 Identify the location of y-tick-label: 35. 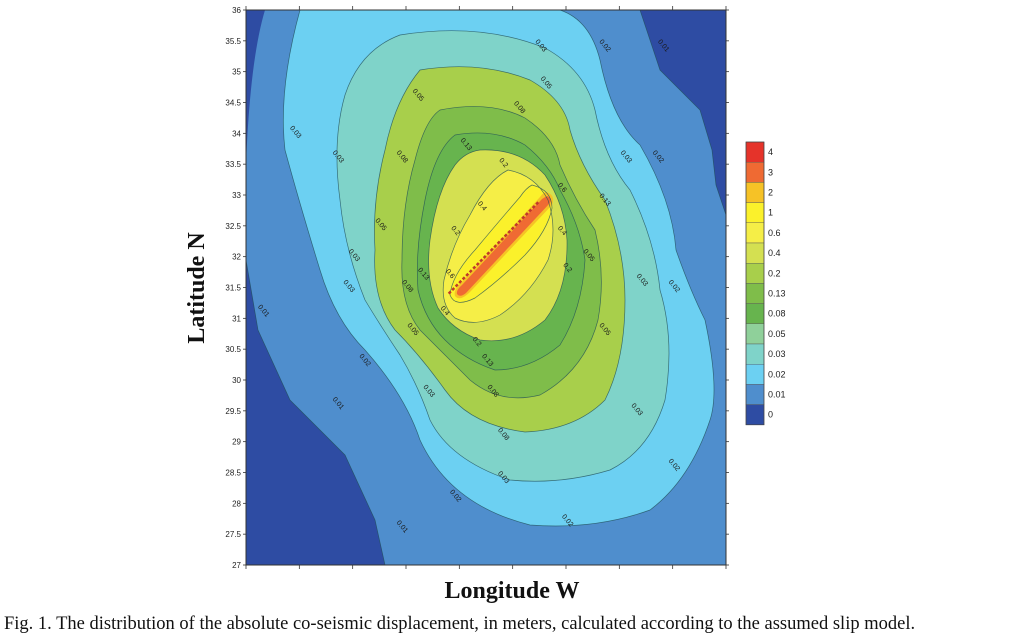
(236, 72).